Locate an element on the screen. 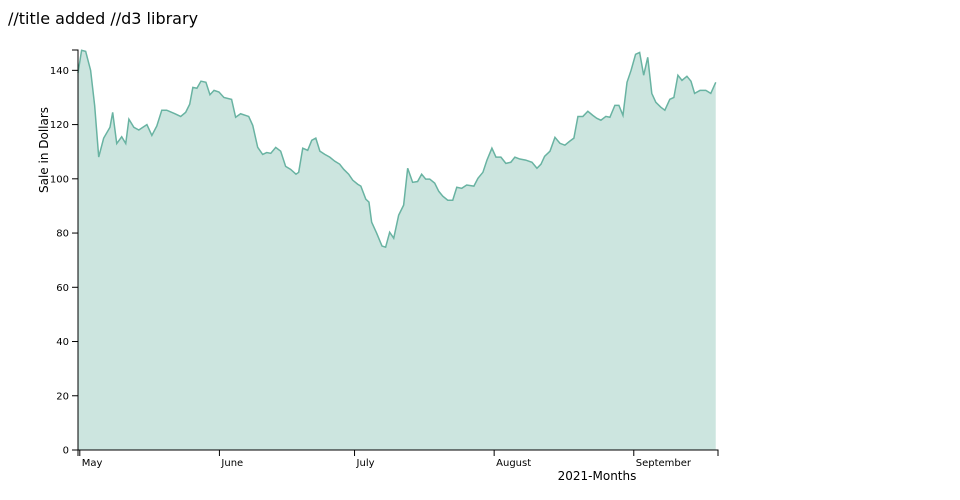 The width and height of the screenshot is (960, 500). x-axis is located at coordinates (398, 452).